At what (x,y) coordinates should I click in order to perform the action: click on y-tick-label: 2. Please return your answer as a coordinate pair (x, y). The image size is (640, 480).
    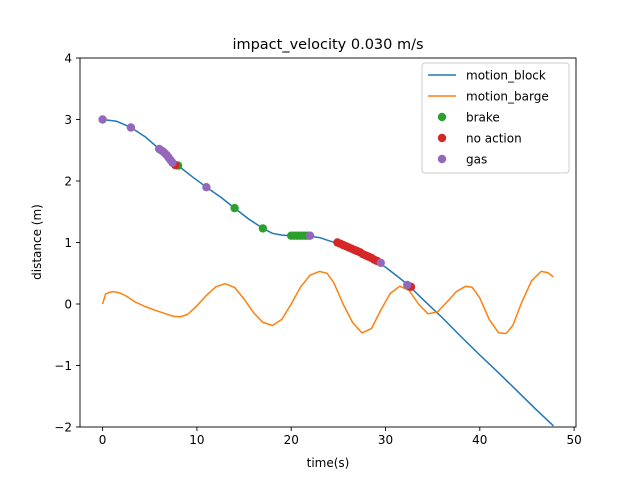
    Looking at the image, I should click on (68, 182).